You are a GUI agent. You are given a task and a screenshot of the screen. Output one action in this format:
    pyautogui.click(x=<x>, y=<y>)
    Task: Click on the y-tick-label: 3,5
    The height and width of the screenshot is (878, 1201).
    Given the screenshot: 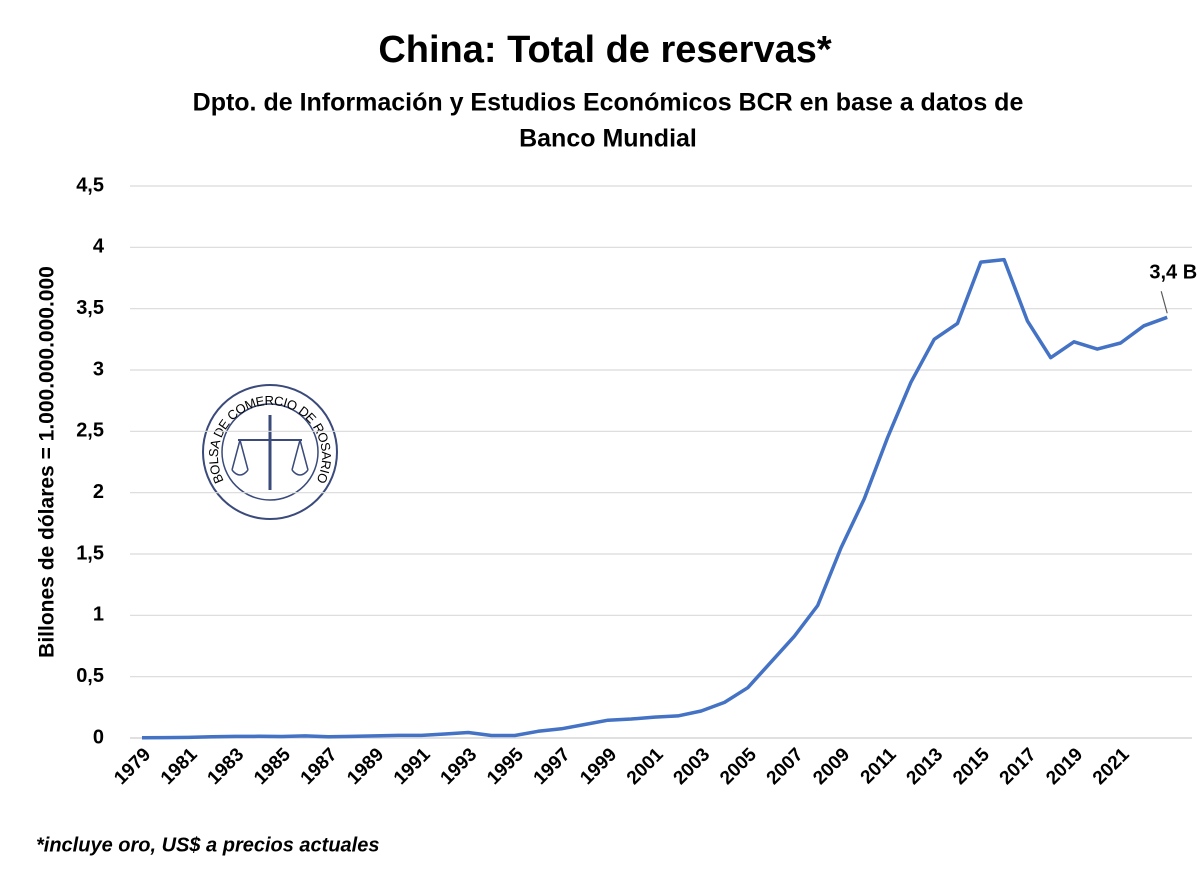 What is the action you would take?
    pyautogui.click(x=90, y=308)
    